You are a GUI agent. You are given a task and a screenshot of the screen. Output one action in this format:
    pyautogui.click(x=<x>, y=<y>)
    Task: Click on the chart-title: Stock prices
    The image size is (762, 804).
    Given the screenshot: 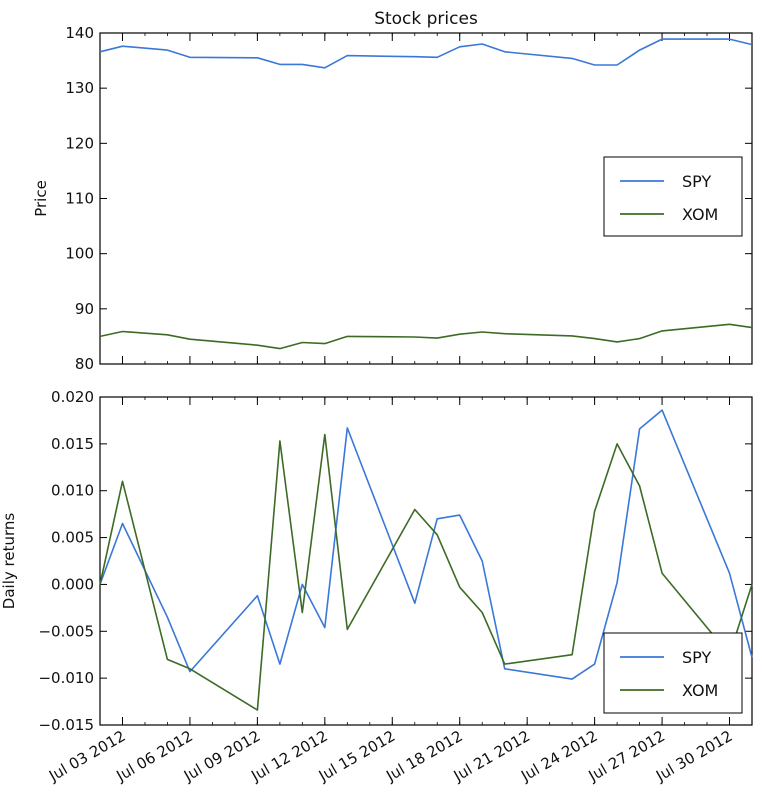 What is the action you would take?
    pyautogui.click(x=426, y=19)
    